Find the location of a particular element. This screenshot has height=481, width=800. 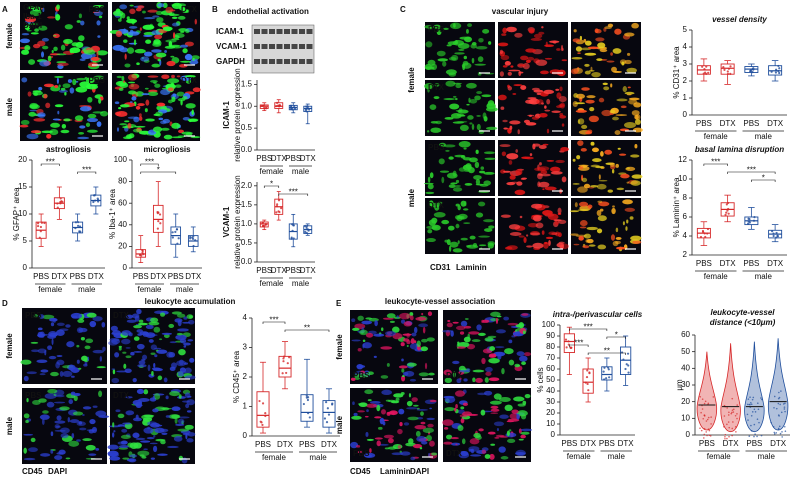

y-tick-label: 2.0 is located at coordinates (247, 185).